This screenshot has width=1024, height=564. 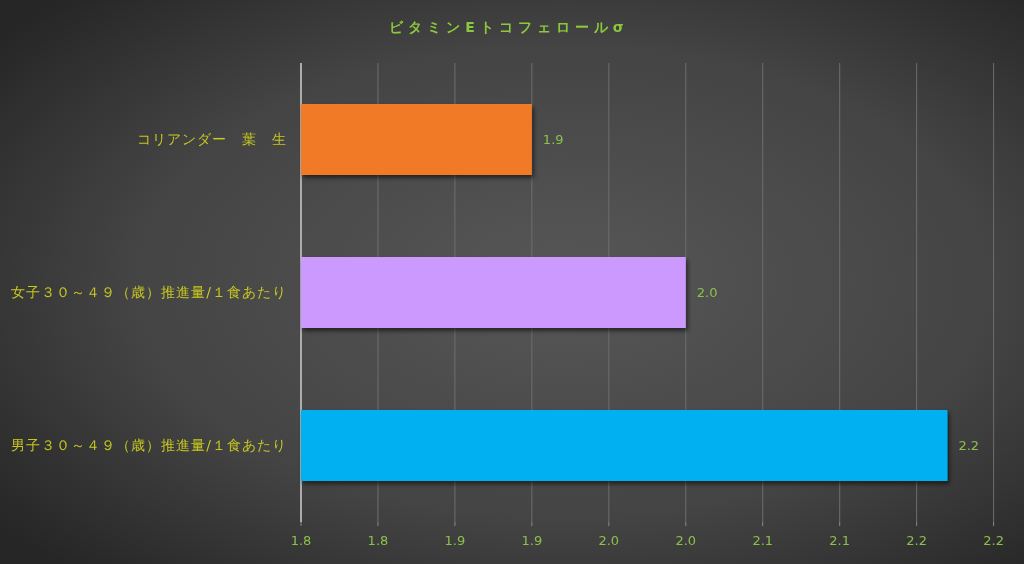 I want to click on data-label: 2.0, so click(x=707, y=293).